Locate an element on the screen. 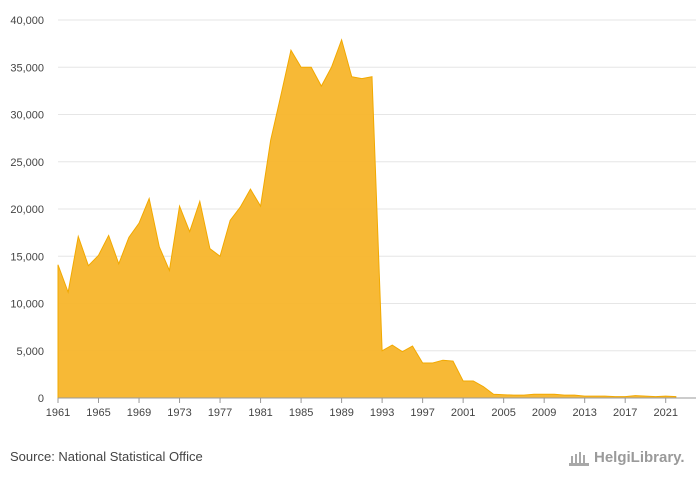 This screenshot has width=700, height=483. y-tick-label: 5,000 is located at coordinates (30, 352).